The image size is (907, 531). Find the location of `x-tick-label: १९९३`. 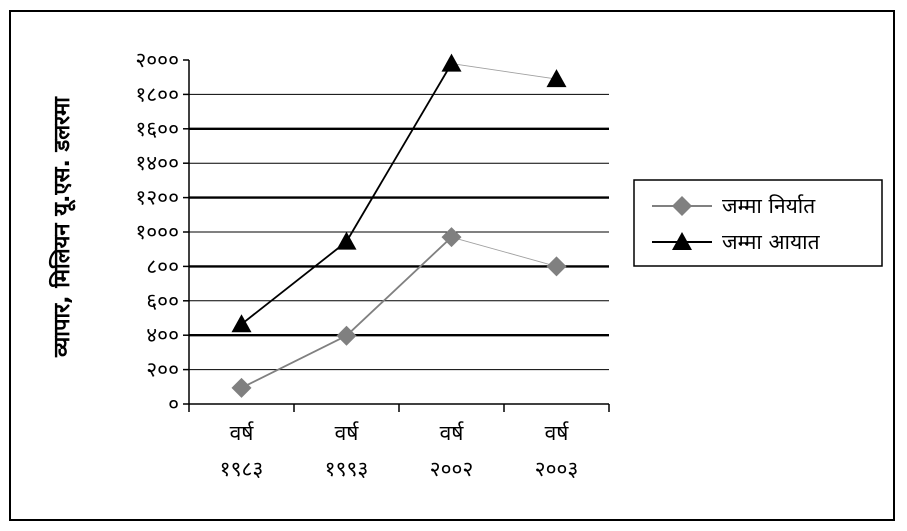

x-tick-label: १९९३ is located at coordinates (347, 469).